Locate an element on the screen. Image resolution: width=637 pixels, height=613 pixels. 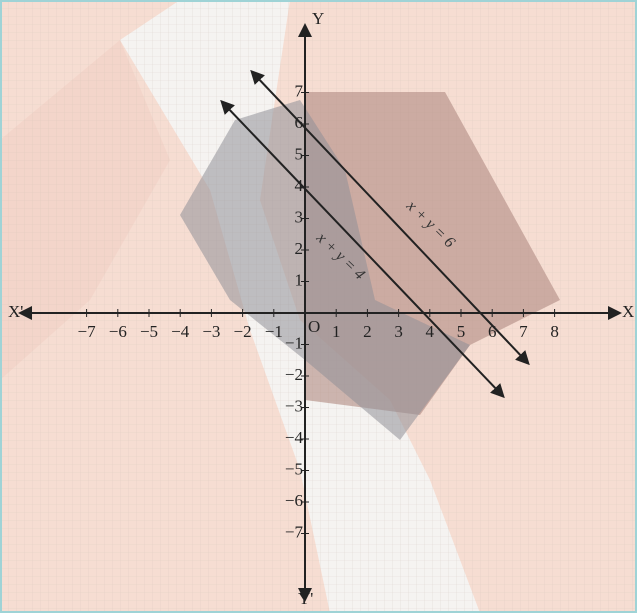
y-tick-label: −5 is located at coordinates (294, 468).